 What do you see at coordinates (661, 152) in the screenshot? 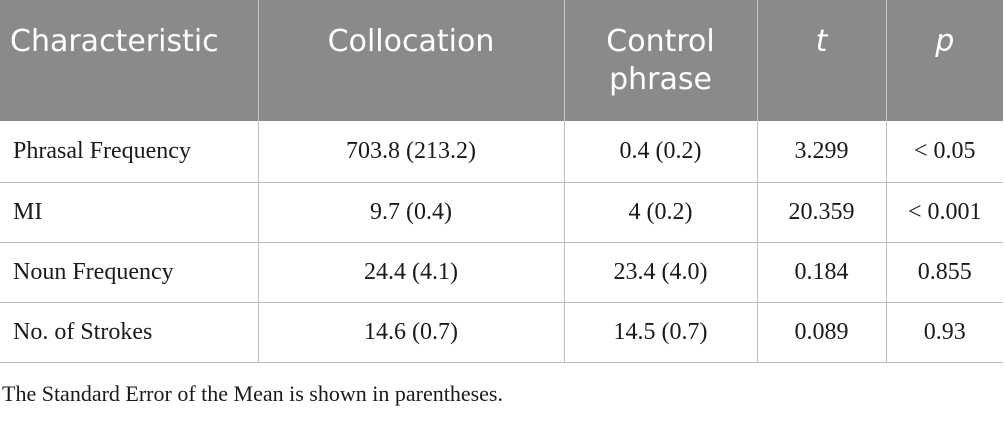
I see `cell-control-phrase: 0.4 (0.2)` at bounding box center [661, 152].